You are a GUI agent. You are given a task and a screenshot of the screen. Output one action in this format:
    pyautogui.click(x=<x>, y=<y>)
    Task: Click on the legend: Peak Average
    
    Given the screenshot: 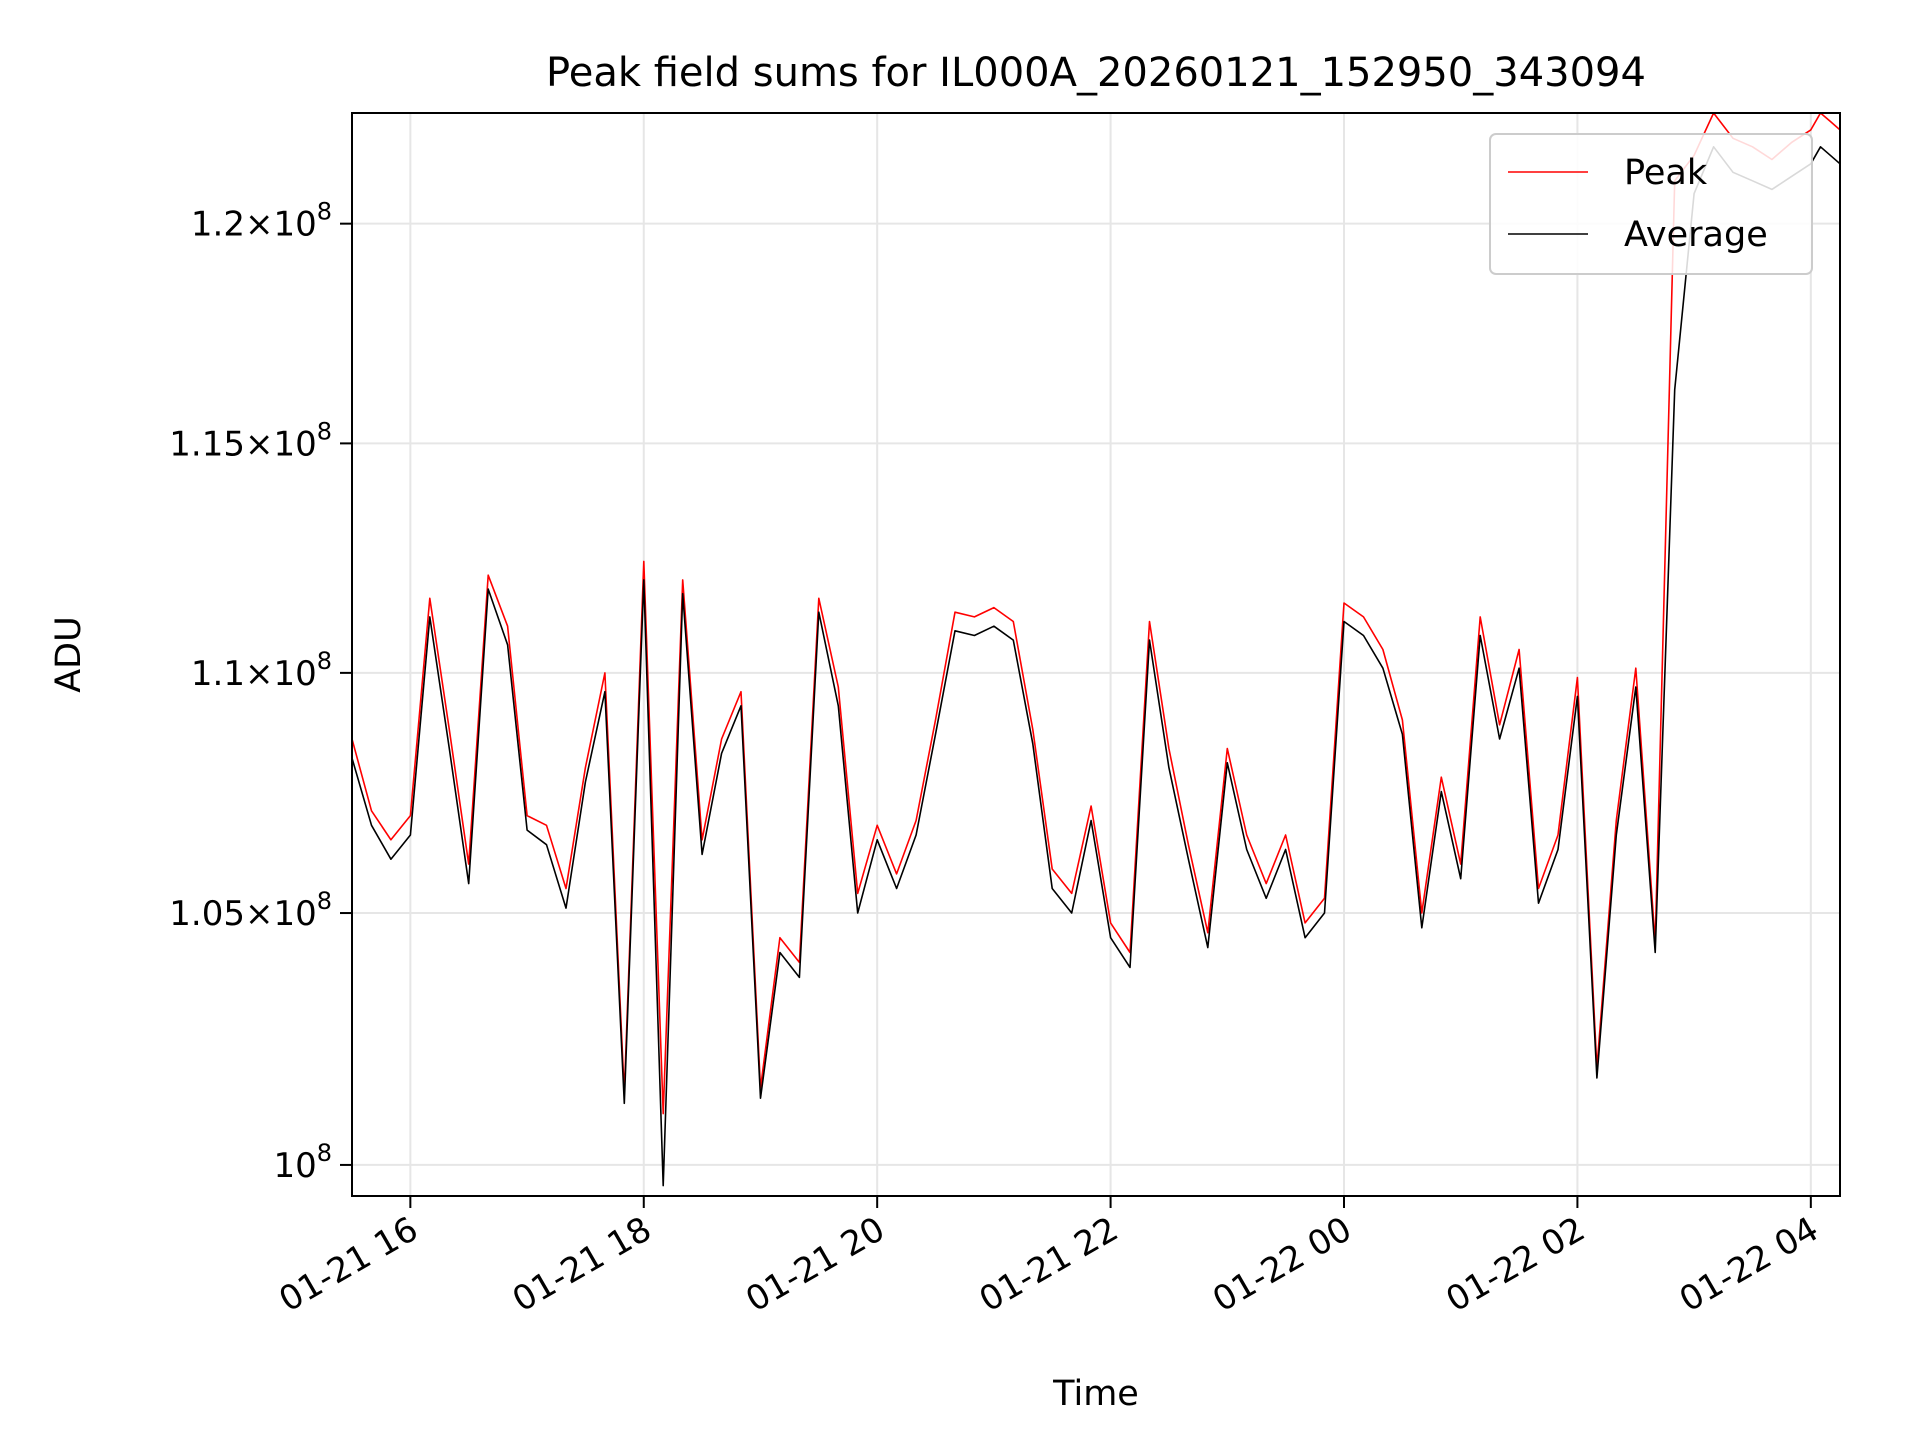 What is the action you would take?
    pyautogui.click(x=1651, y=204)
    